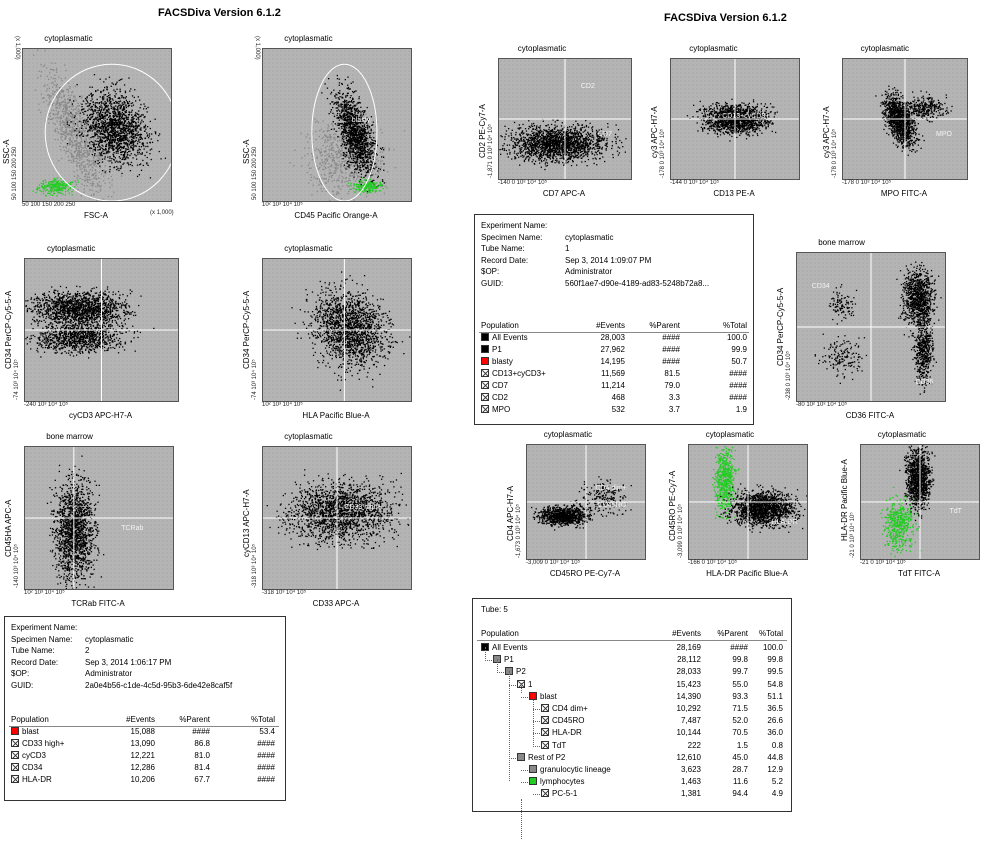 This screenshot has width=1000, height=842. I want to click on population-name: CD13+cyCD3+, so click(519, 373).